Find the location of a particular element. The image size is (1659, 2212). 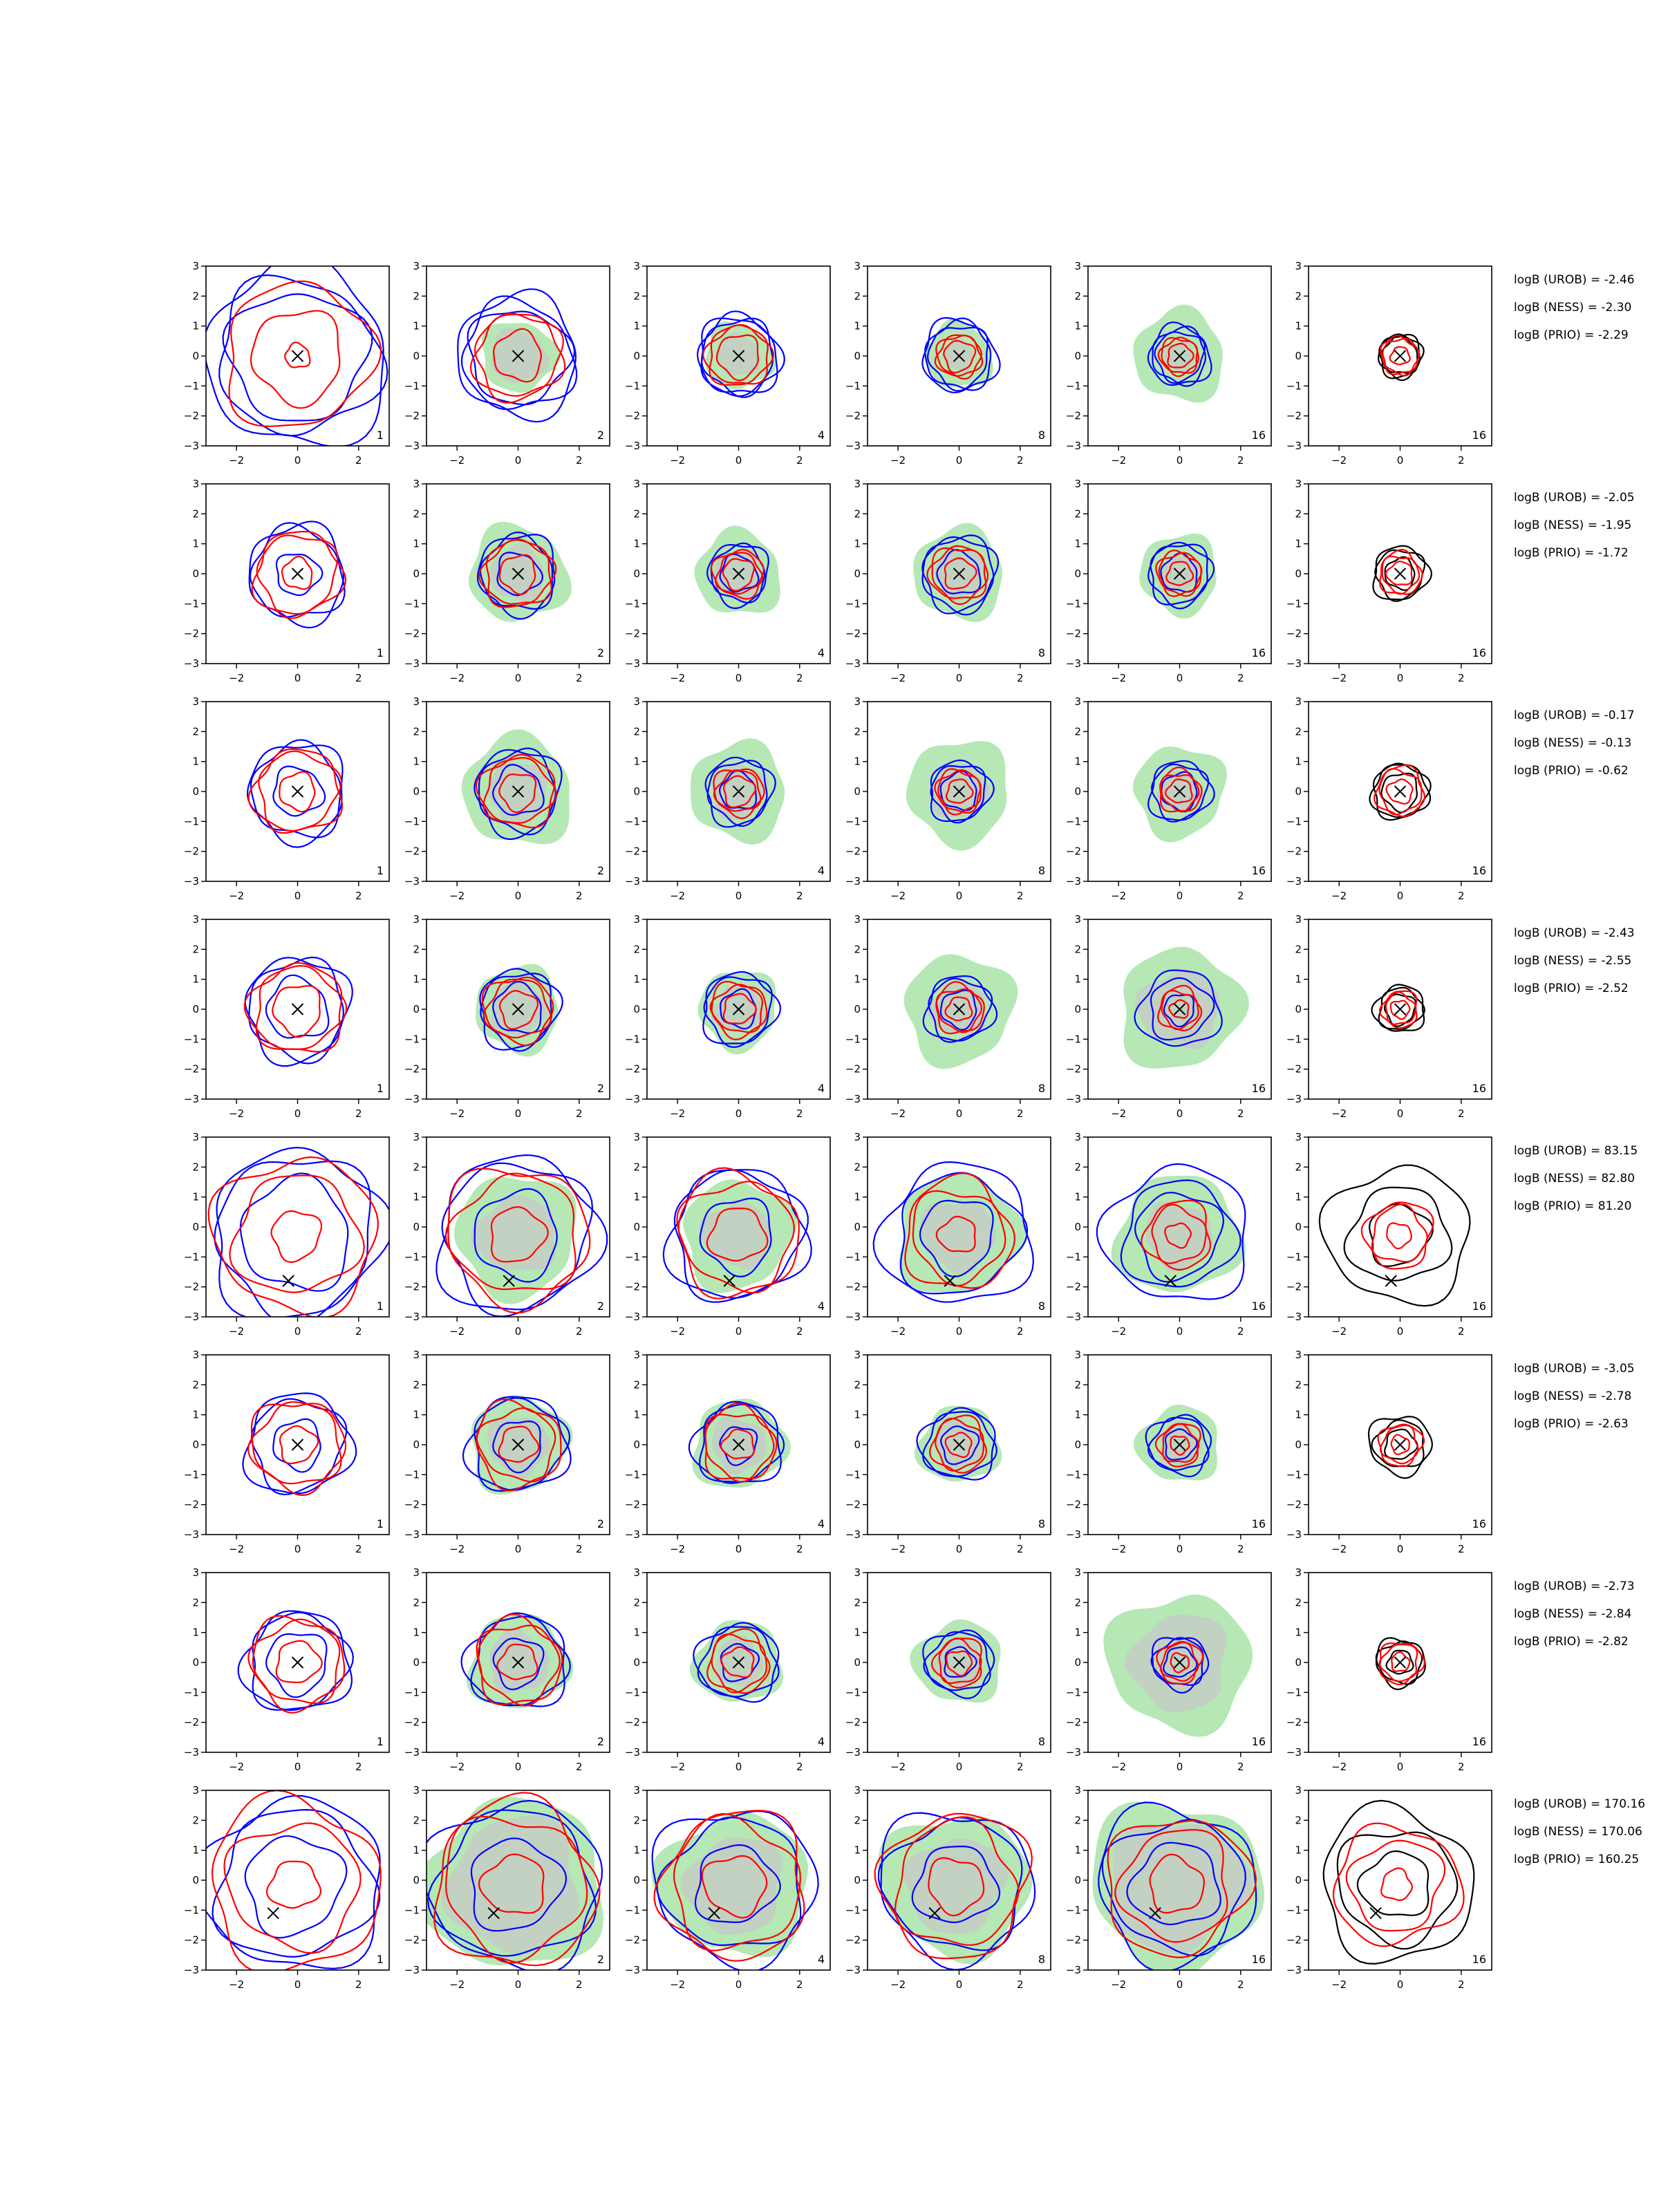

panel: −3 −2 −1 0 1 2 3 −2 0 2 8 is located at coordinates (948, 1016).